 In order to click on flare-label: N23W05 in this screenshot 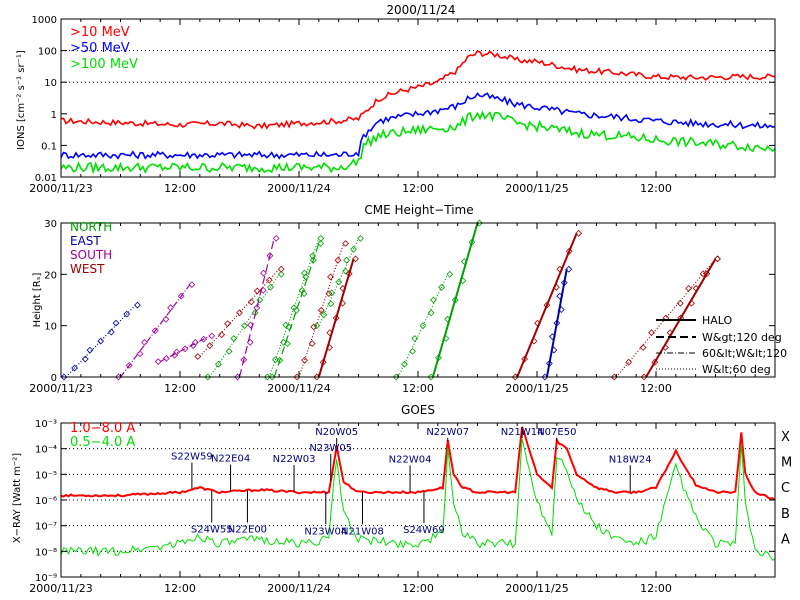, I will do `click(330, 448)`.